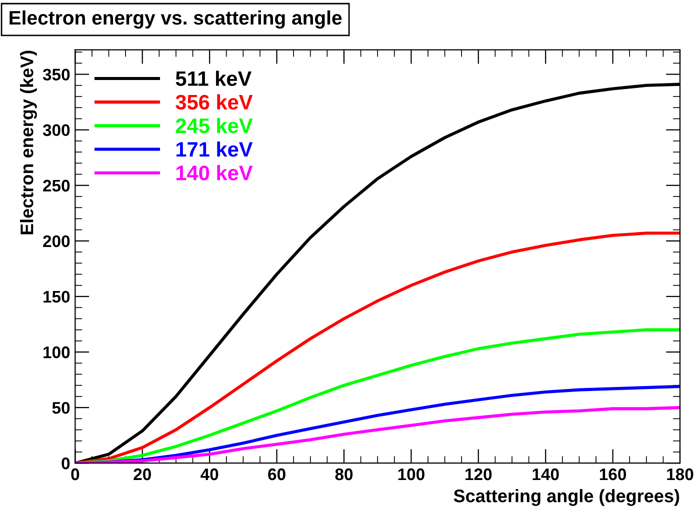  Describe the element at coordinates (209, 474) in the screenshot. I see `x-tick-label: 40` at that location.